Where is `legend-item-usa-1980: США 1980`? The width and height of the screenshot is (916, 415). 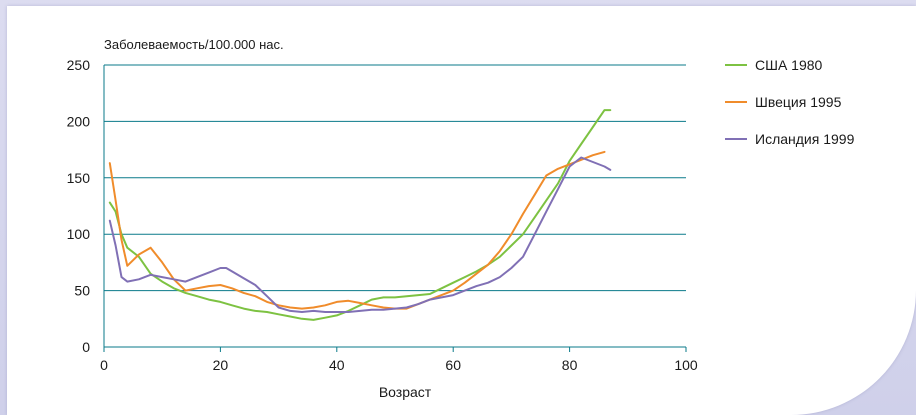 legend-item-usa-1980: США 1980 is located at coordinates (817, 65).